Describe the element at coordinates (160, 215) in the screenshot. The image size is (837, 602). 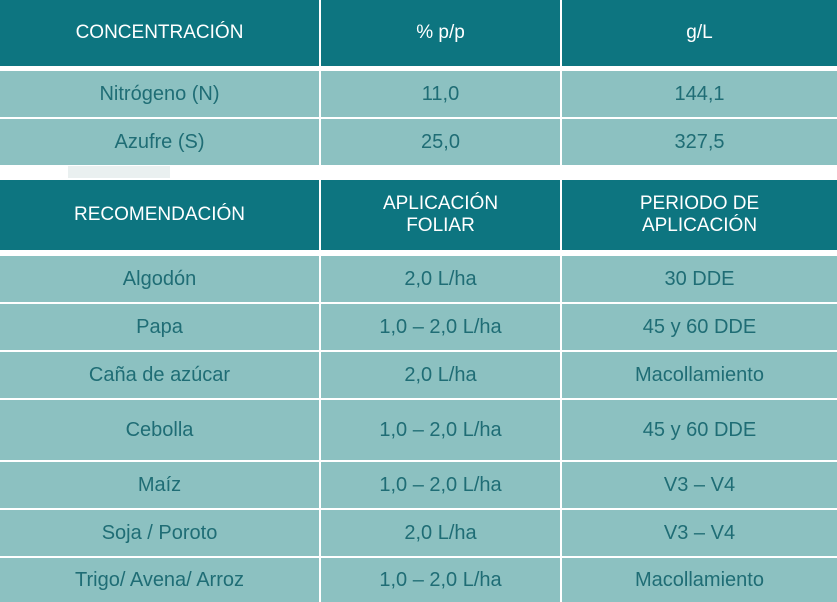
I see `header-recomendacion: RECOMENDACIÓN` at that location.